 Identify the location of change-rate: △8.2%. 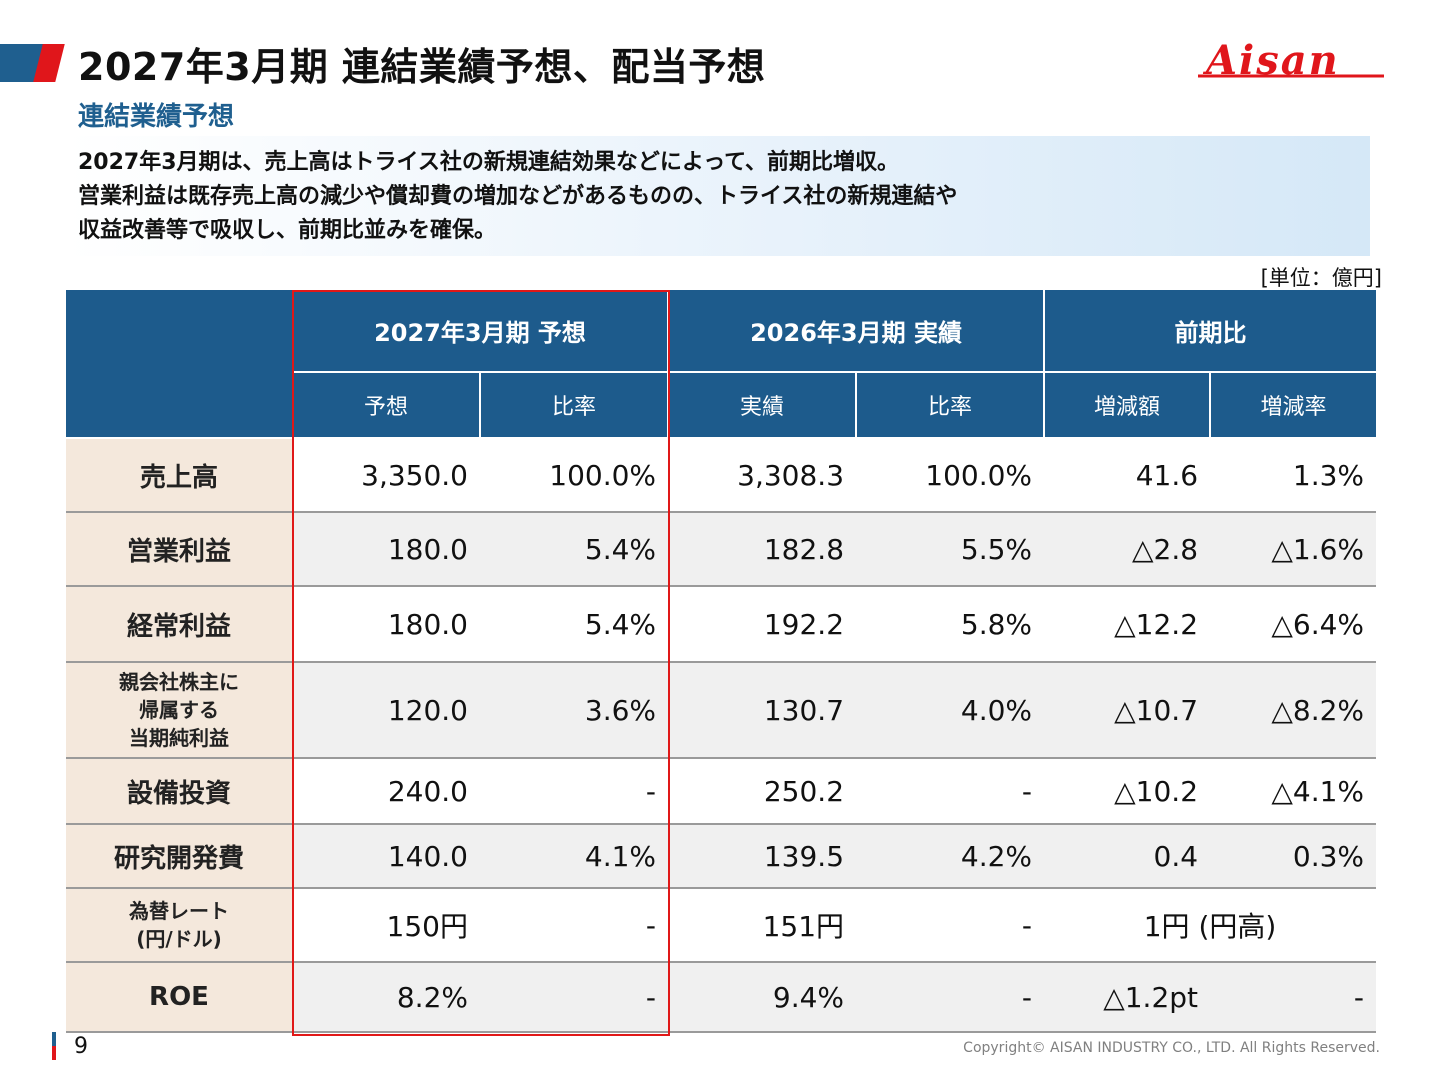
(1293, 710).